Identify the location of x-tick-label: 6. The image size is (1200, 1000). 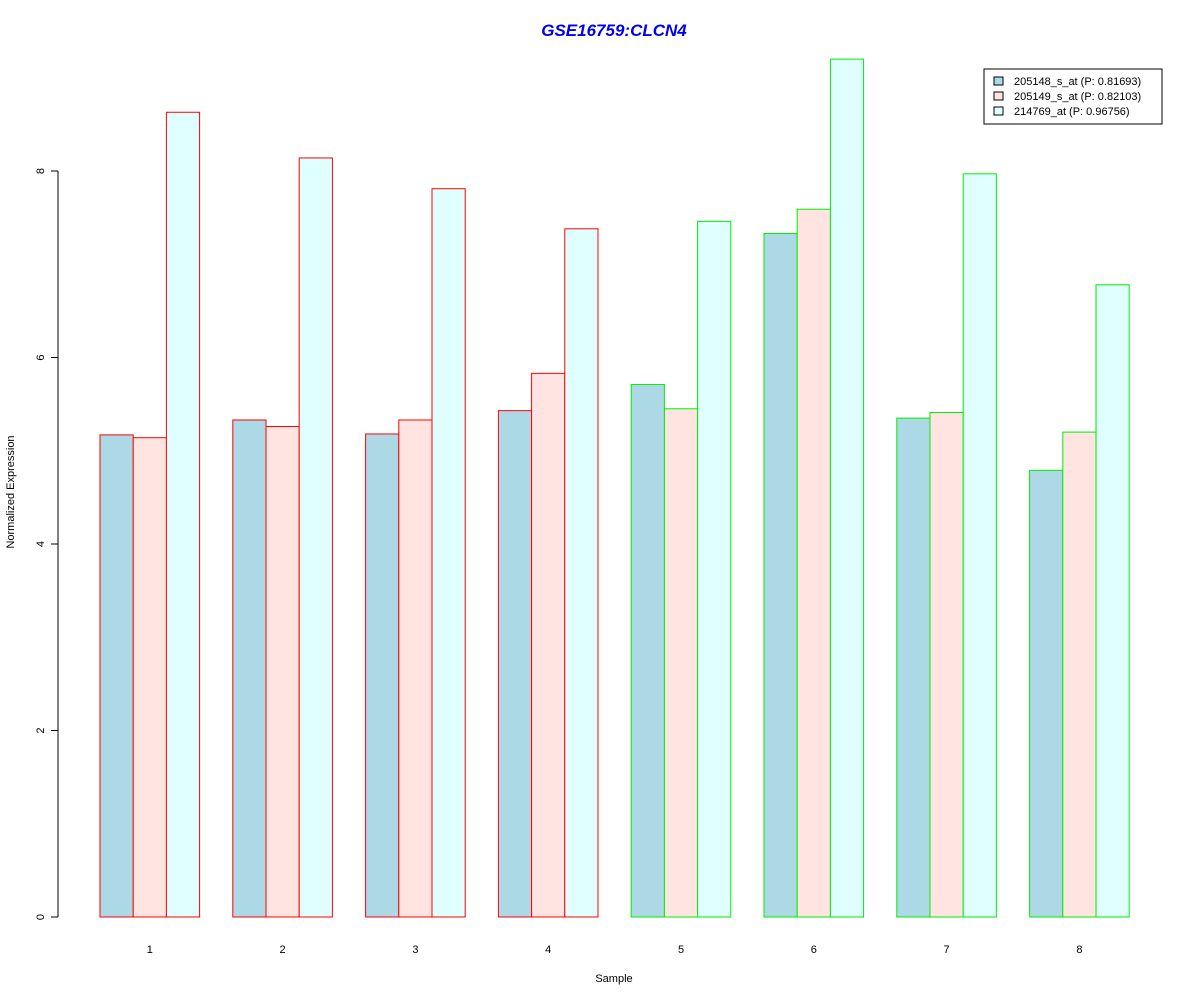
(814, 950).